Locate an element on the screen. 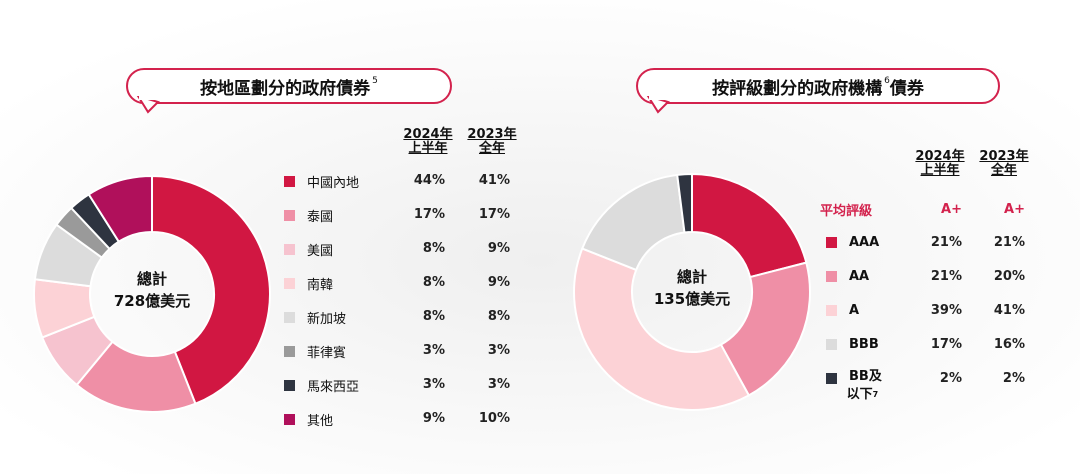 This screenshot has height=474, width=1080. right-legend-row: AAA is located at coordinates (852, 243).